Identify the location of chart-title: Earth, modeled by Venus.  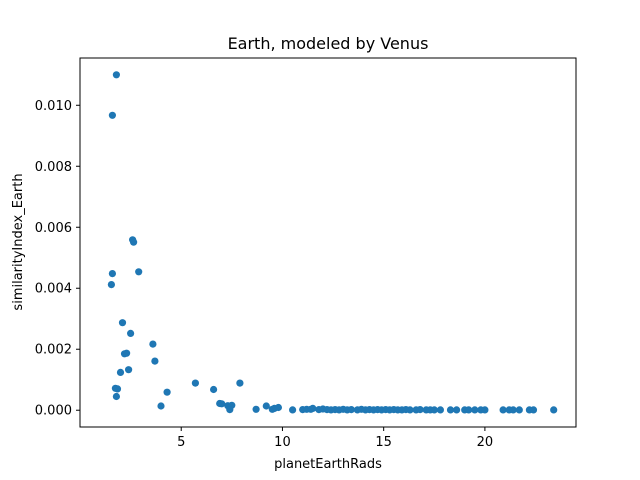
(328, 43).